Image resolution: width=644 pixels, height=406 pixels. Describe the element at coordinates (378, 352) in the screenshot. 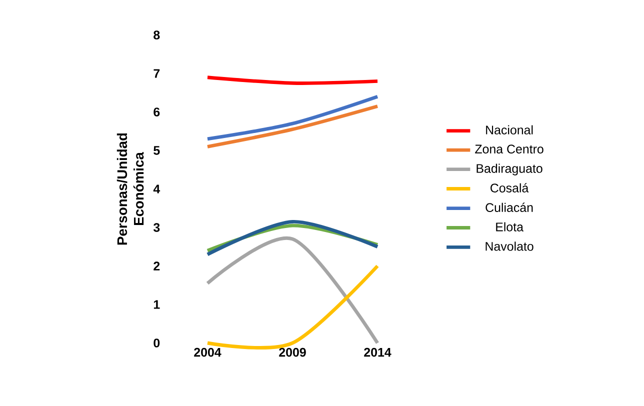

I see `x-tick-label: 2014` at that location.